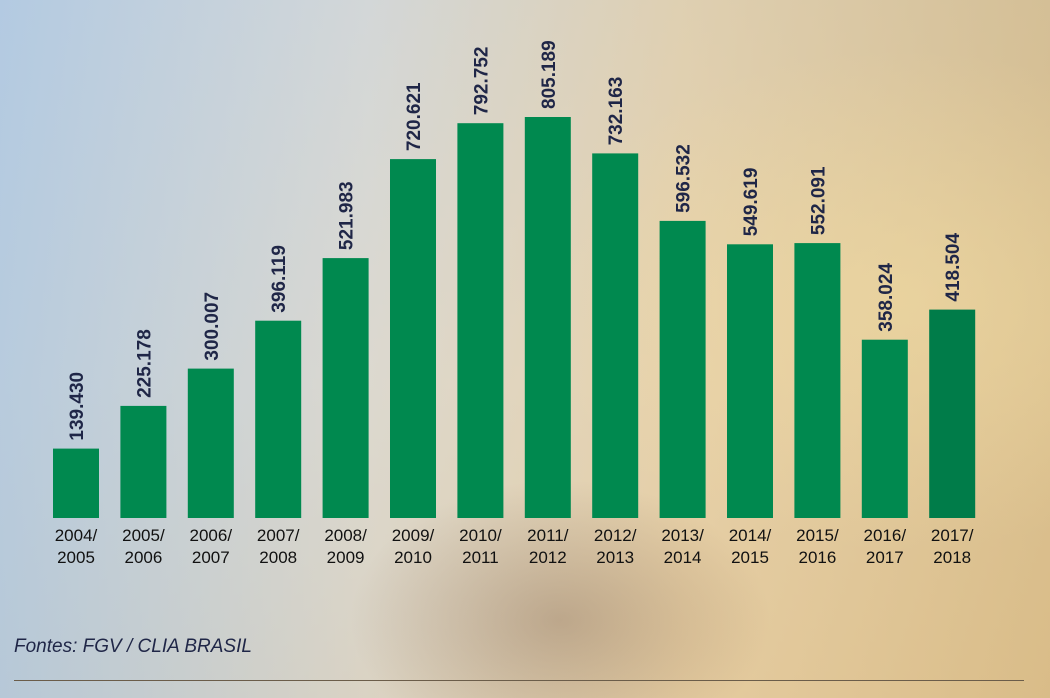 This screenshot has height=698, width=1050. What do you see at coordinates (549, 74) in the screenshot?
I see `bar-value-label: 805.189` at bounding box center [549, 74].